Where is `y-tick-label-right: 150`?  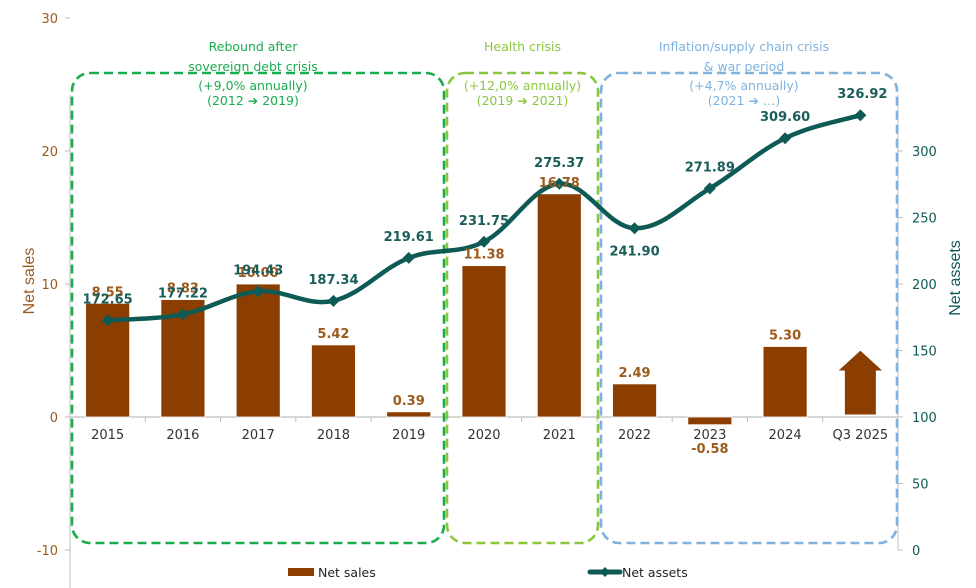 y-tick-label-right: 150 is located at coordinates (924, 352).